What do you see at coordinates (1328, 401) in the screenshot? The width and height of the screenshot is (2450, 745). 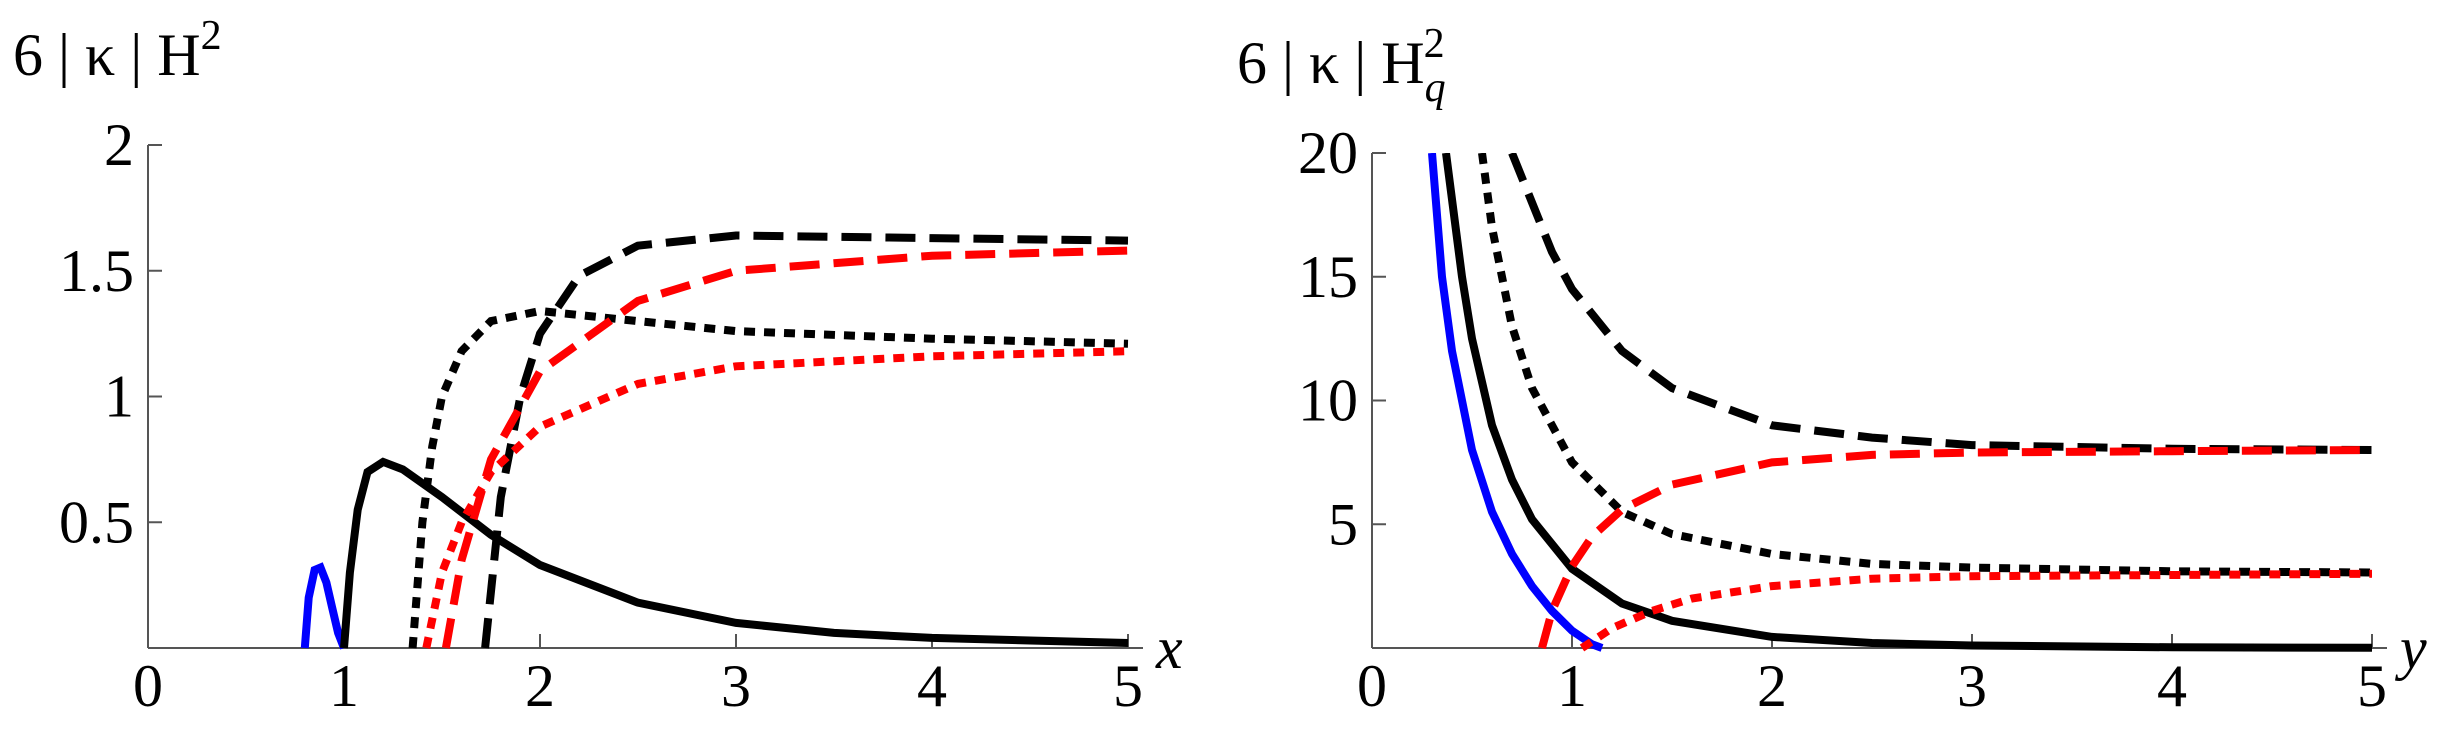 I see `y-tick-label: 10` at bounding box center [1328, 401].